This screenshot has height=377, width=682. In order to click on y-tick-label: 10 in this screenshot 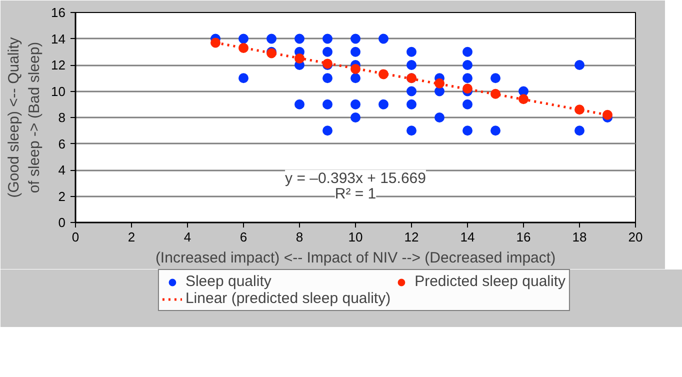, I will do `click(58, 91)`.